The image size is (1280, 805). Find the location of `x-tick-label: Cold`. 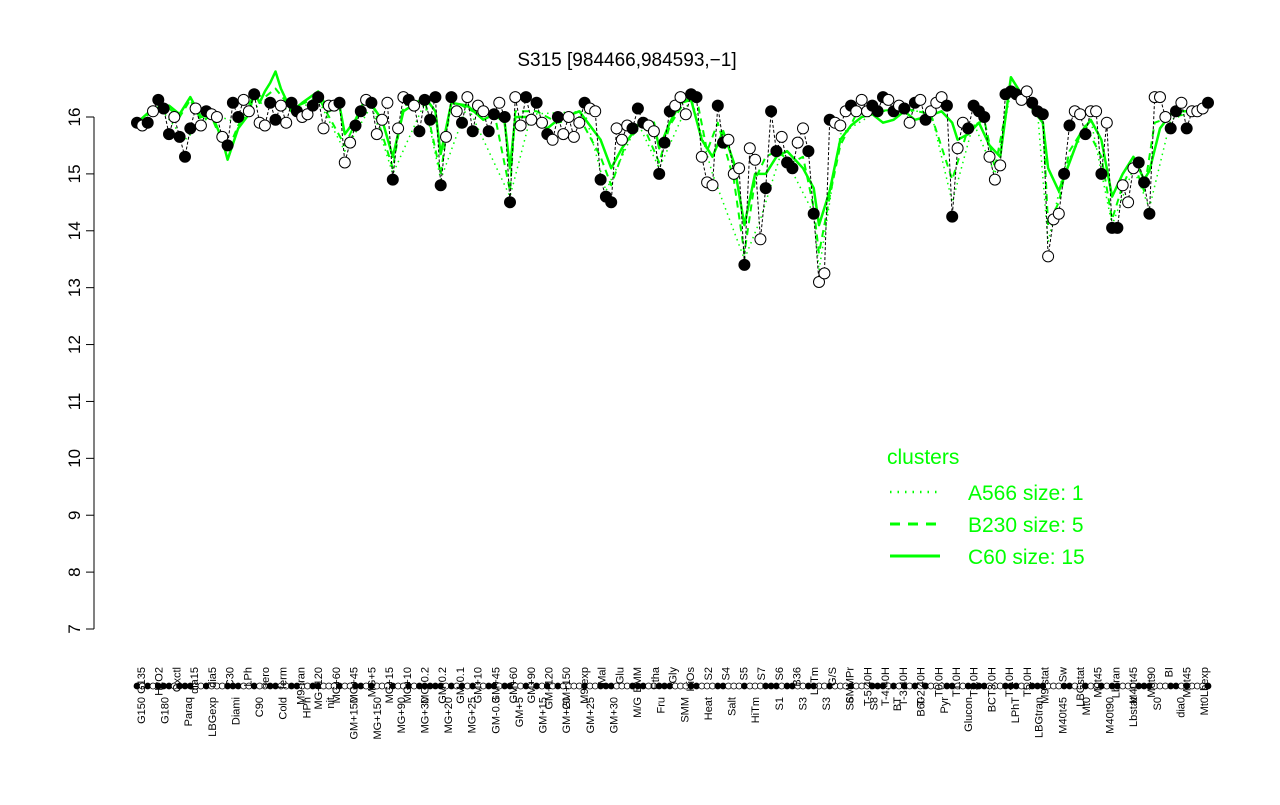

x-tick-label: Cold is located at coordinates (284, 708).